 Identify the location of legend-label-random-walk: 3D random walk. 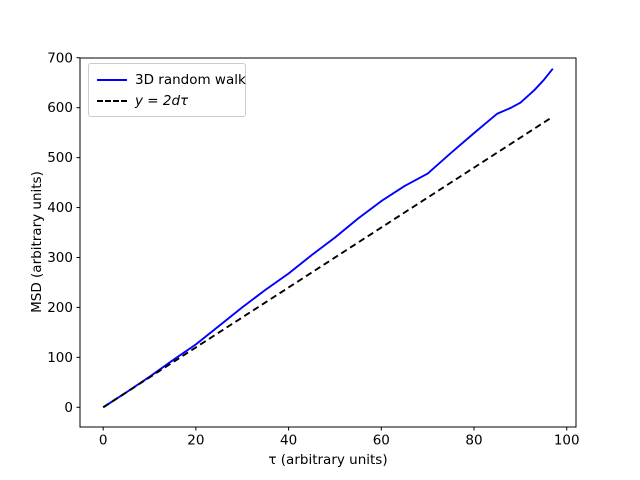
(190, 79).